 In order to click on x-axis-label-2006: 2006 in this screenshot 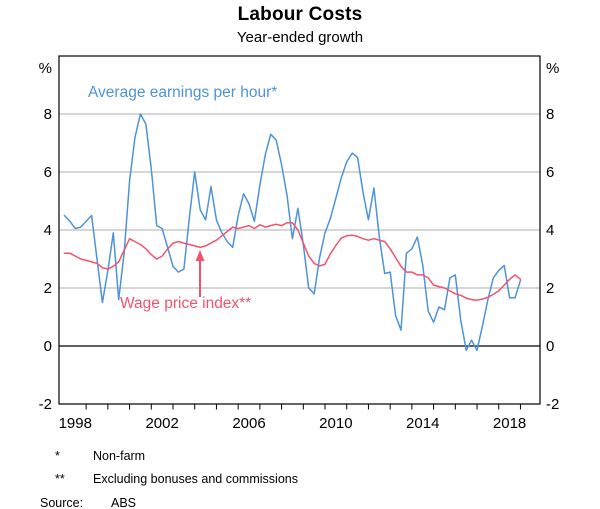, I will do `click(248, 423)`.